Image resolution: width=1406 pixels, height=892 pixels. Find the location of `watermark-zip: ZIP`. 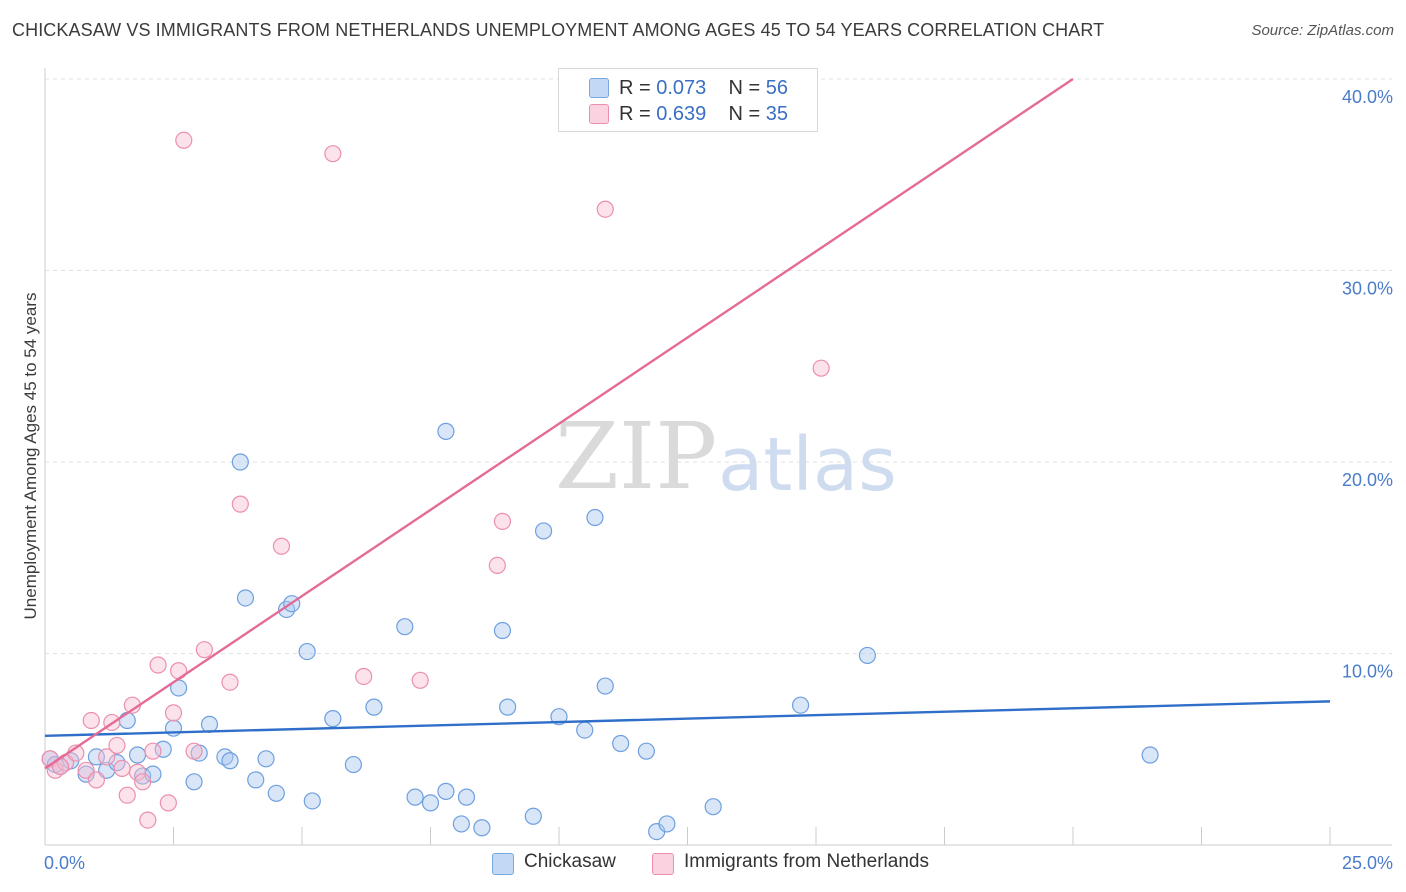

watermark-zip: ZIP is located at coordinates (636, 456).